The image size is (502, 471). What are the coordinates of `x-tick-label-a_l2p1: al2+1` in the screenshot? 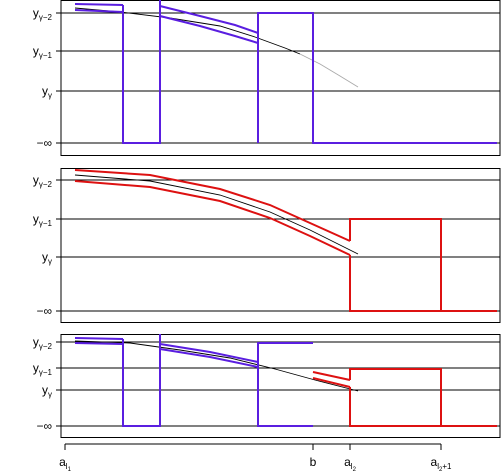 It's located at (441, 463).